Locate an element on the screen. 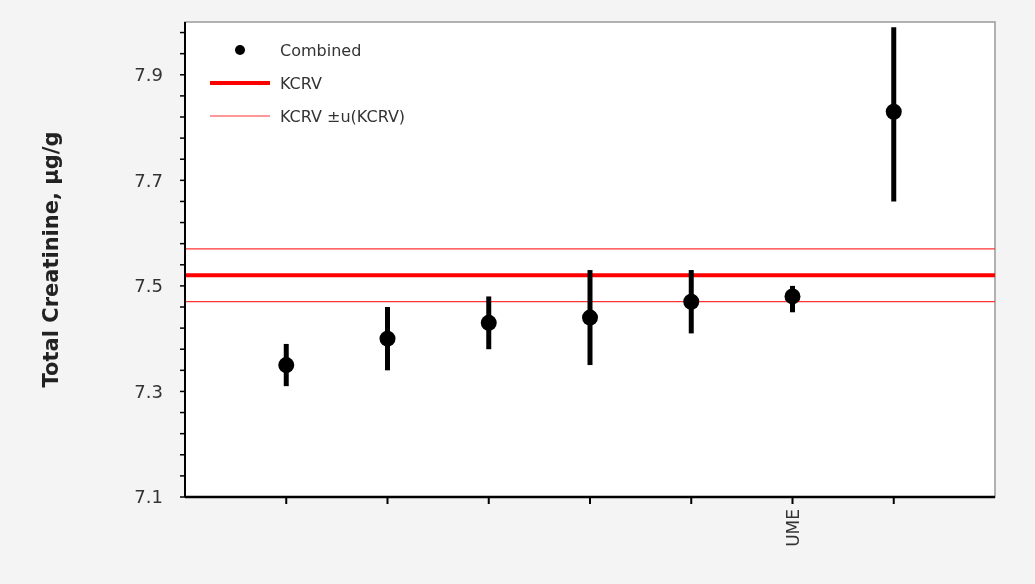 The width and height of the screenshot is (1035, 584). y-axis-title: Total Creatinine, µg/g is located at coordinates (51, 259).